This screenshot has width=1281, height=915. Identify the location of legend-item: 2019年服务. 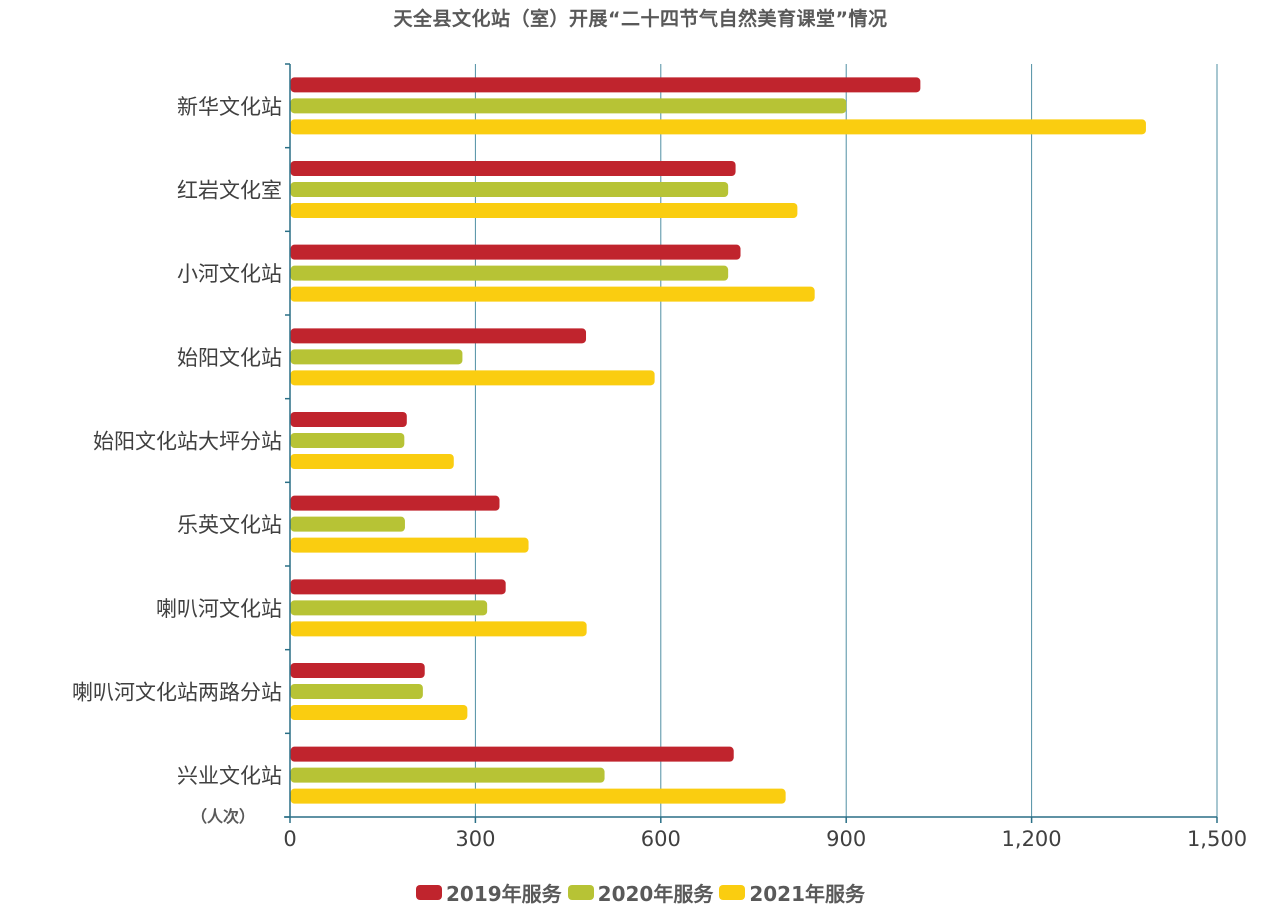
(488, 892).